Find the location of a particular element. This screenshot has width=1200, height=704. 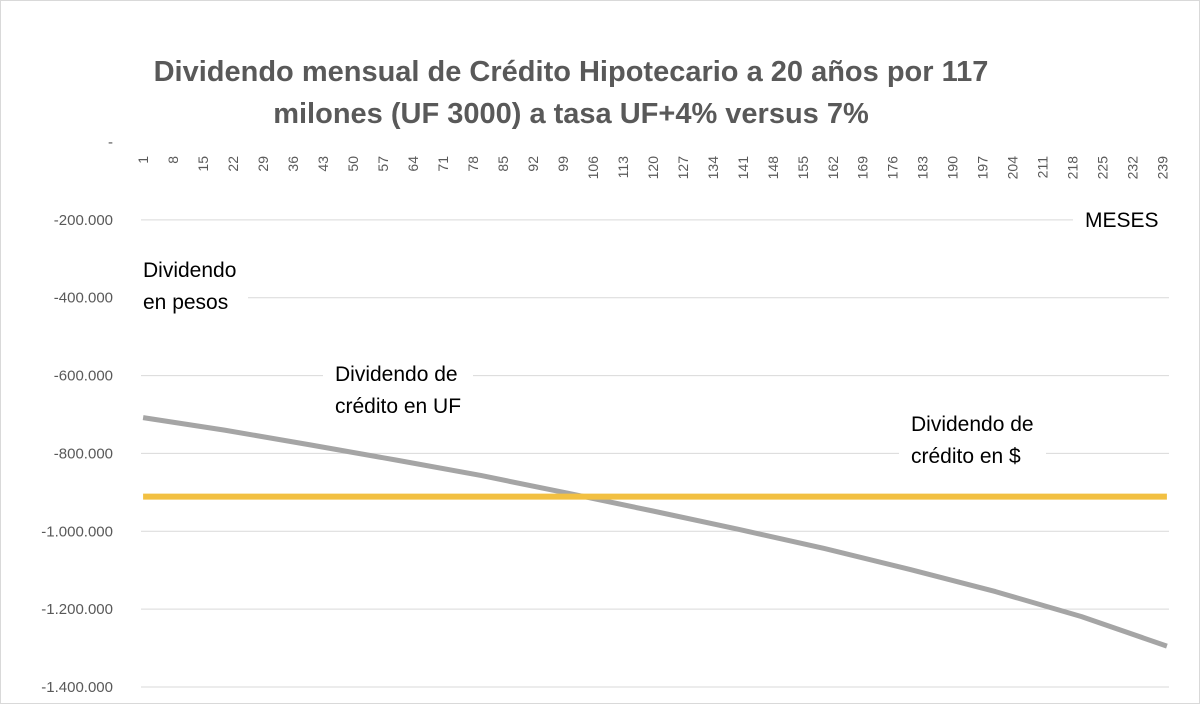

x-tick-label: 127 is located at coordinates (683, 168).